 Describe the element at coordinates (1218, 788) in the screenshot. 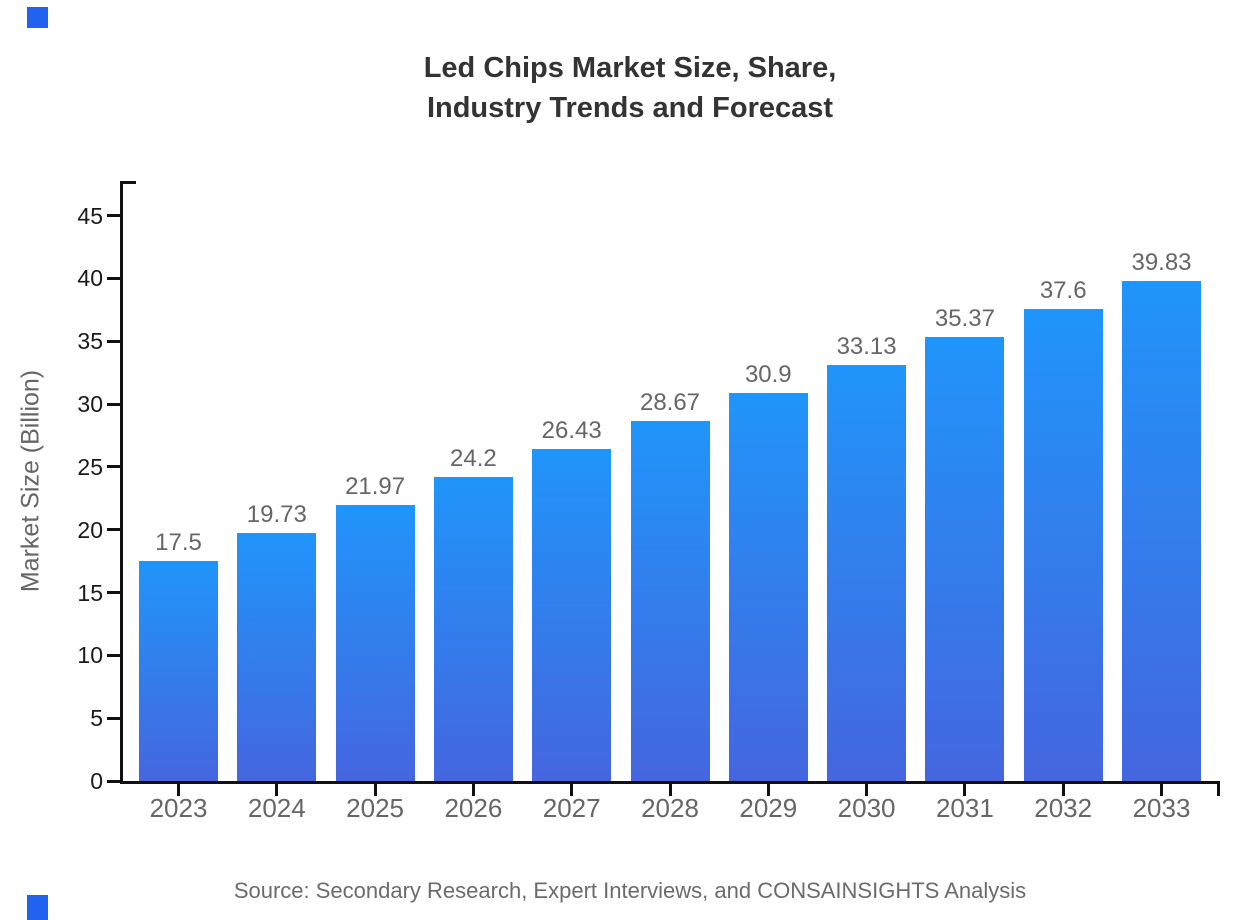

I see `x-axis-end-cap` at that location.